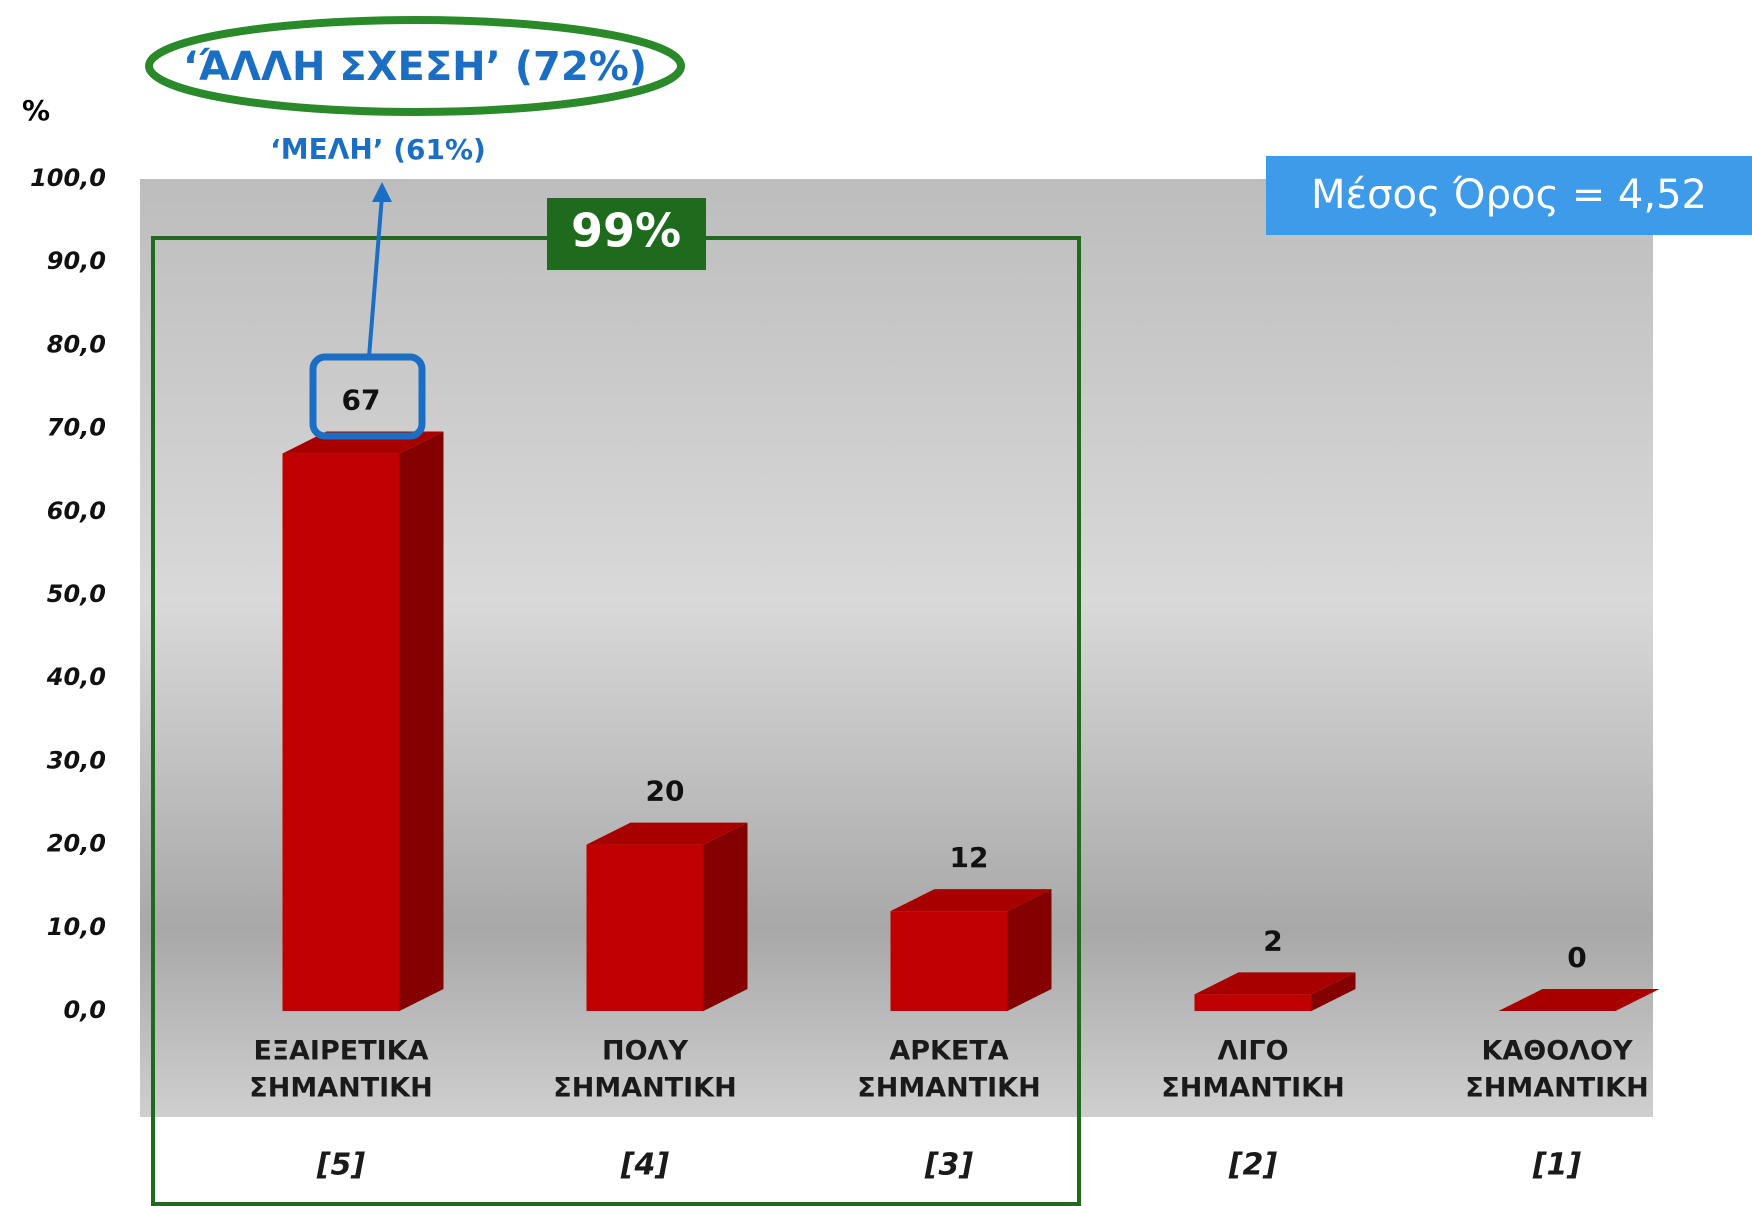 Image resolution: width=1752 pixels, height=1206 pixels. Describe the element at coordinates (948, 1051) in the screenshot. I see `x-tick-label: ΑΡΚΕΤΑ` at that location.